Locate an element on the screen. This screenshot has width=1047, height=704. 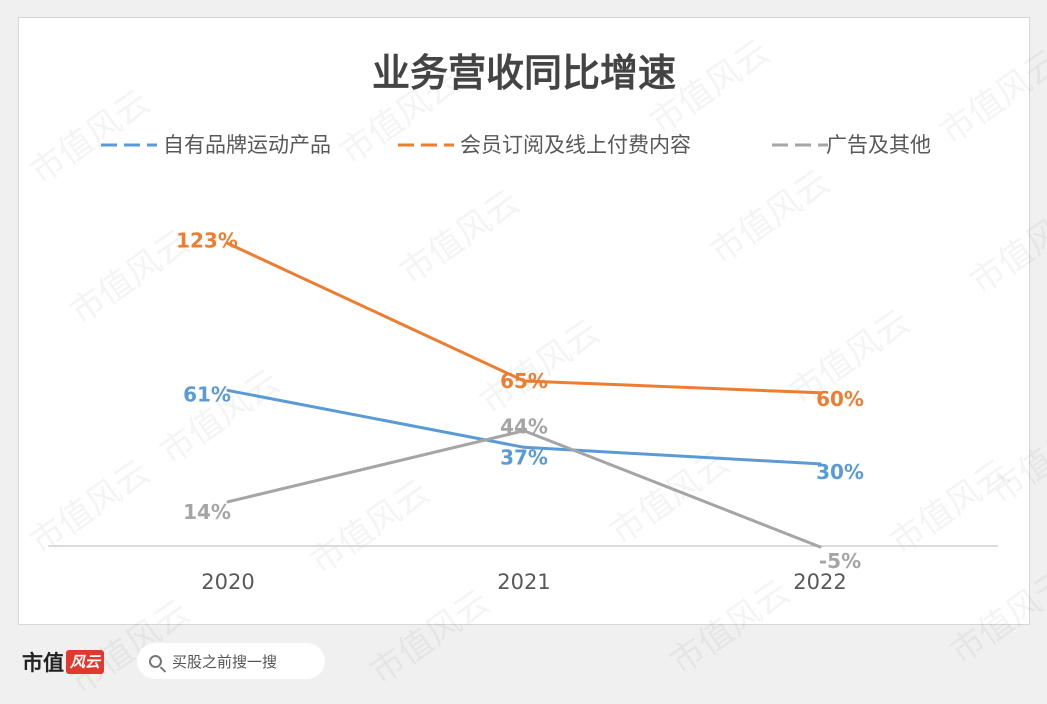
chart-title: 业务营收同比增速 is located at coordinates (524, 73).